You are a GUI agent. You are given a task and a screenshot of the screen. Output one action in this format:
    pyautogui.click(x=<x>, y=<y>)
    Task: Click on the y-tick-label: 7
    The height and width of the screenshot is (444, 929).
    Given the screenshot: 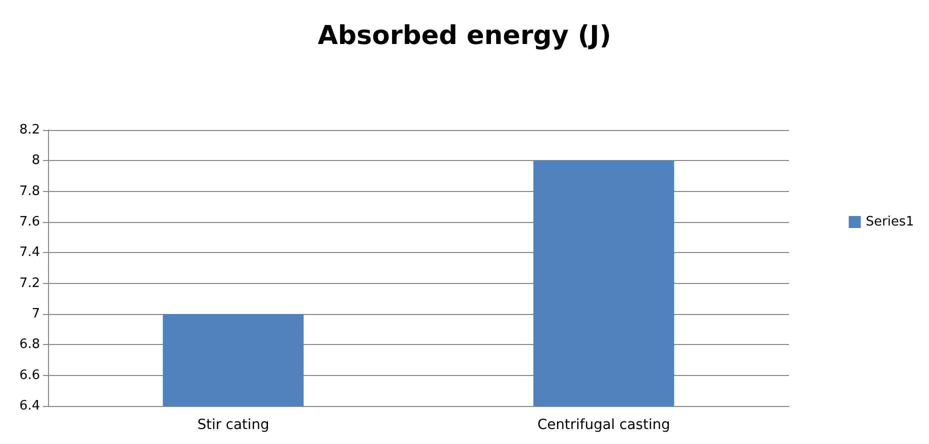 What is the action you would take?
    pyautogui.click(x=36, y=314)
    